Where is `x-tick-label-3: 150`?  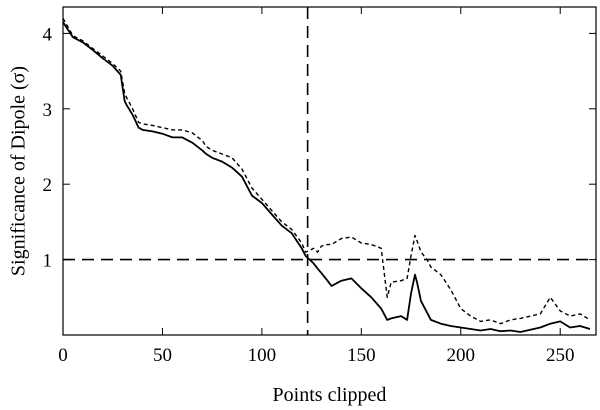 x-tick-label-3: 150 is located at coordinates (361, 355).